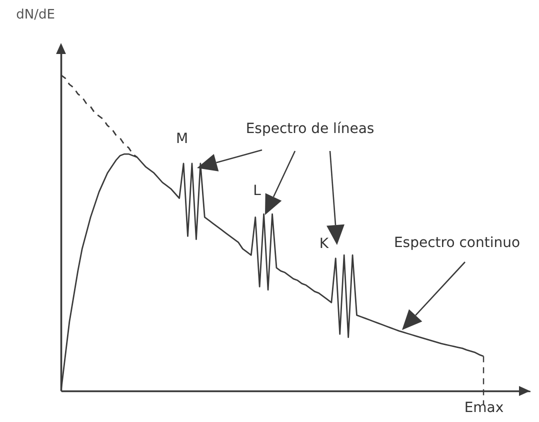 The image size is (539, 422). I want to click on annotation: Espectro de líneas, so click(310, 129).